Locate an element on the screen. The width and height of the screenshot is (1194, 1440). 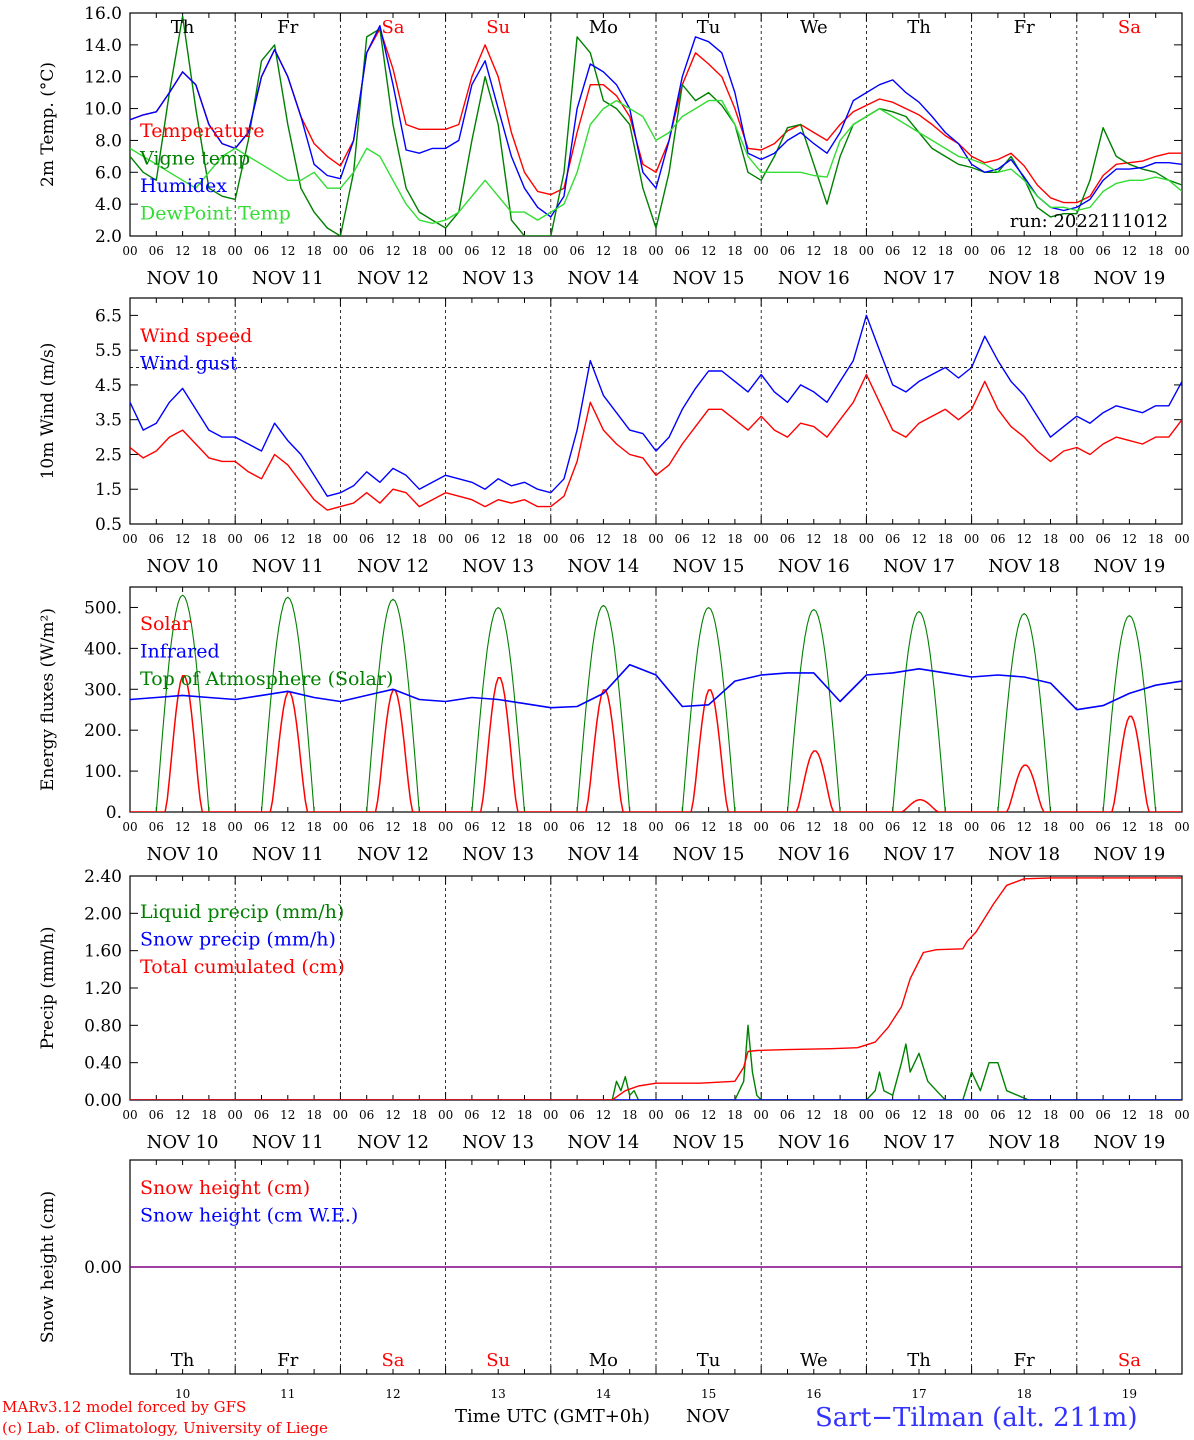
y-tick-label: 0.80 is located at coordinates (103, 1026).